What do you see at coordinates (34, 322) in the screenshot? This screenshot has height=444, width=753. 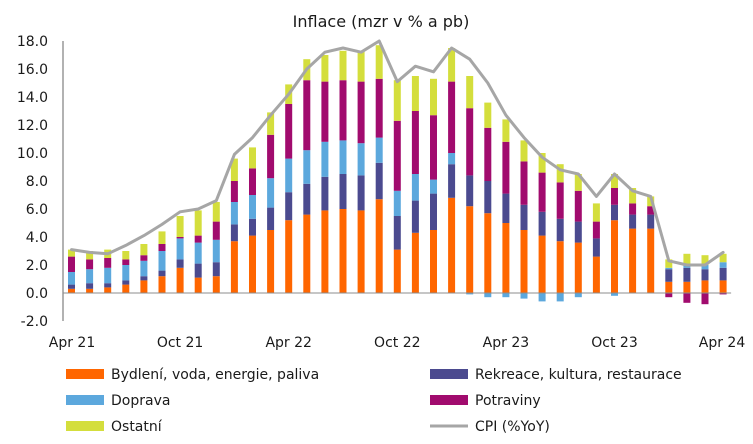 I see `y-tick-label: -2.0` at bounding box center [34, 322].